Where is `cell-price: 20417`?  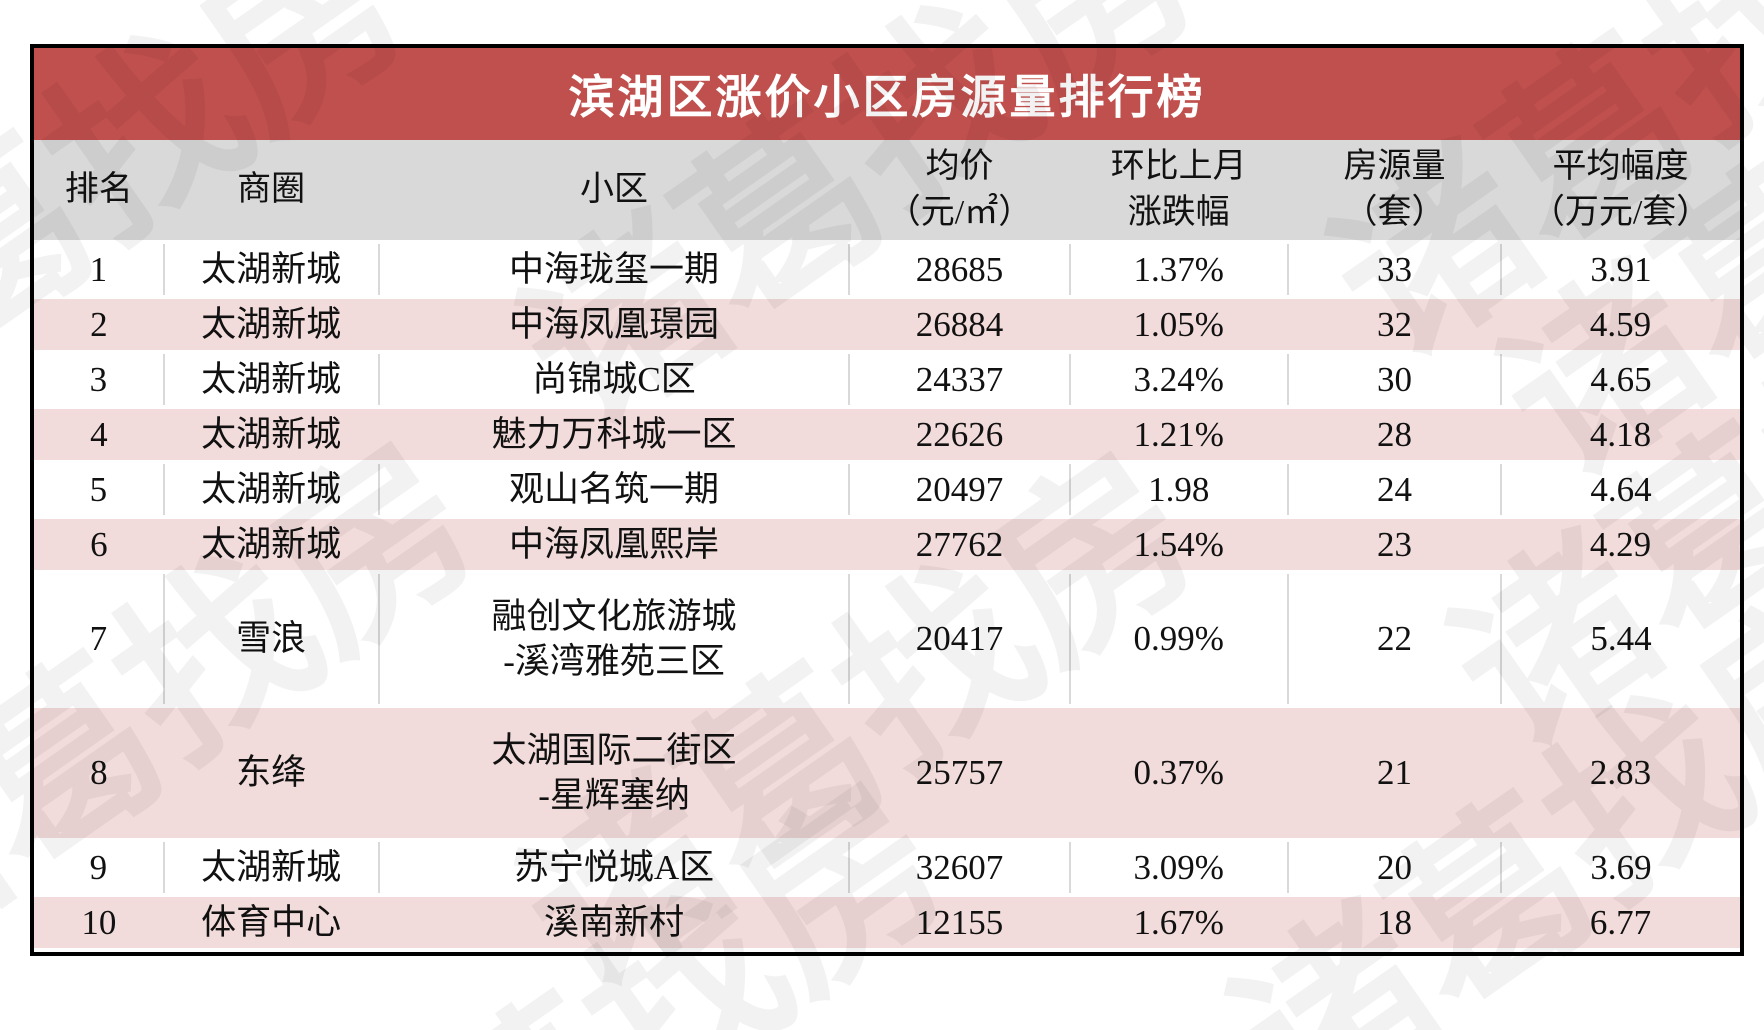 cell-price: 20417 is located at coordinates (960, 639).